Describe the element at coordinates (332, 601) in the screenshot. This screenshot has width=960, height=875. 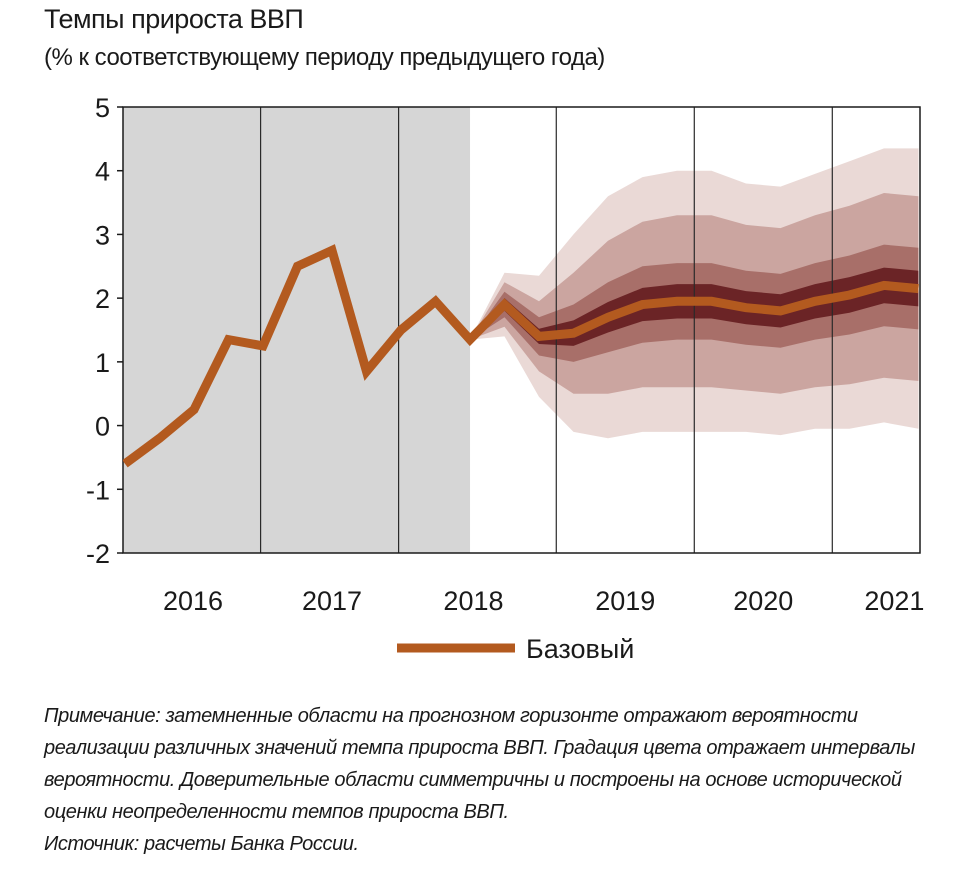
I see `x-year-label: 2017` at that location.